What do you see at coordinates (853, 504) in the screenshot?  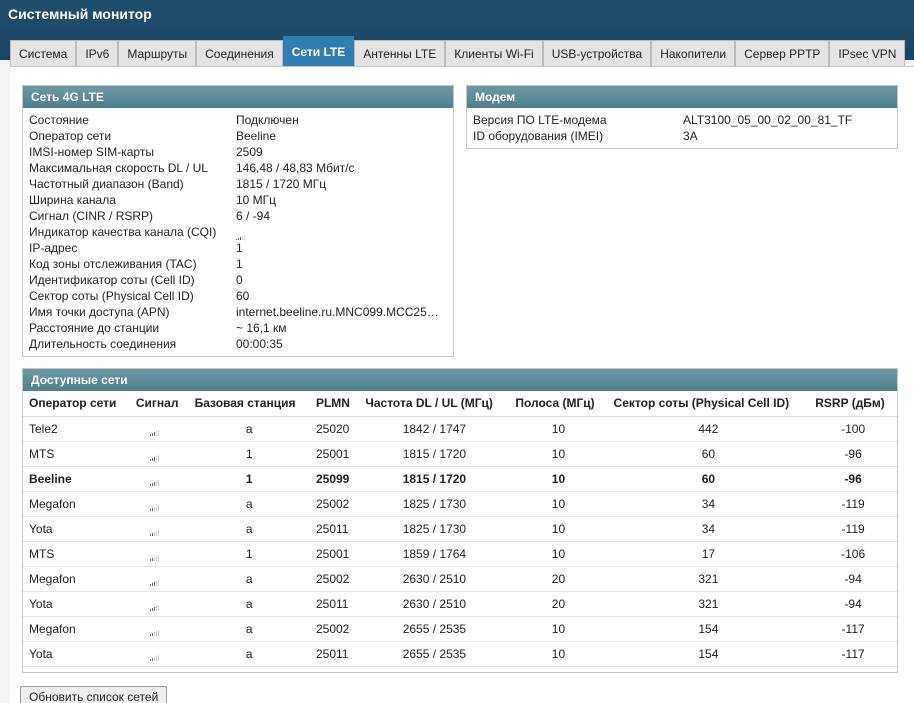 I see `rsrp-cell: -119` at bounding box center [853, 504].